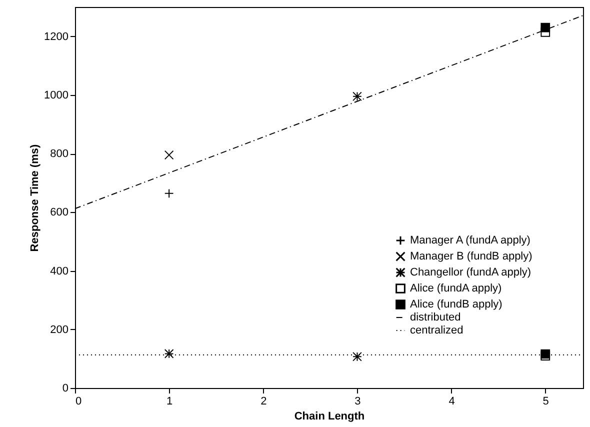 This screenshot has width=590, height=427. What do you see at coordinates (59, 330) in the screenshot?
I see `y-tick-label: 200` at bounding box center [59, 330].